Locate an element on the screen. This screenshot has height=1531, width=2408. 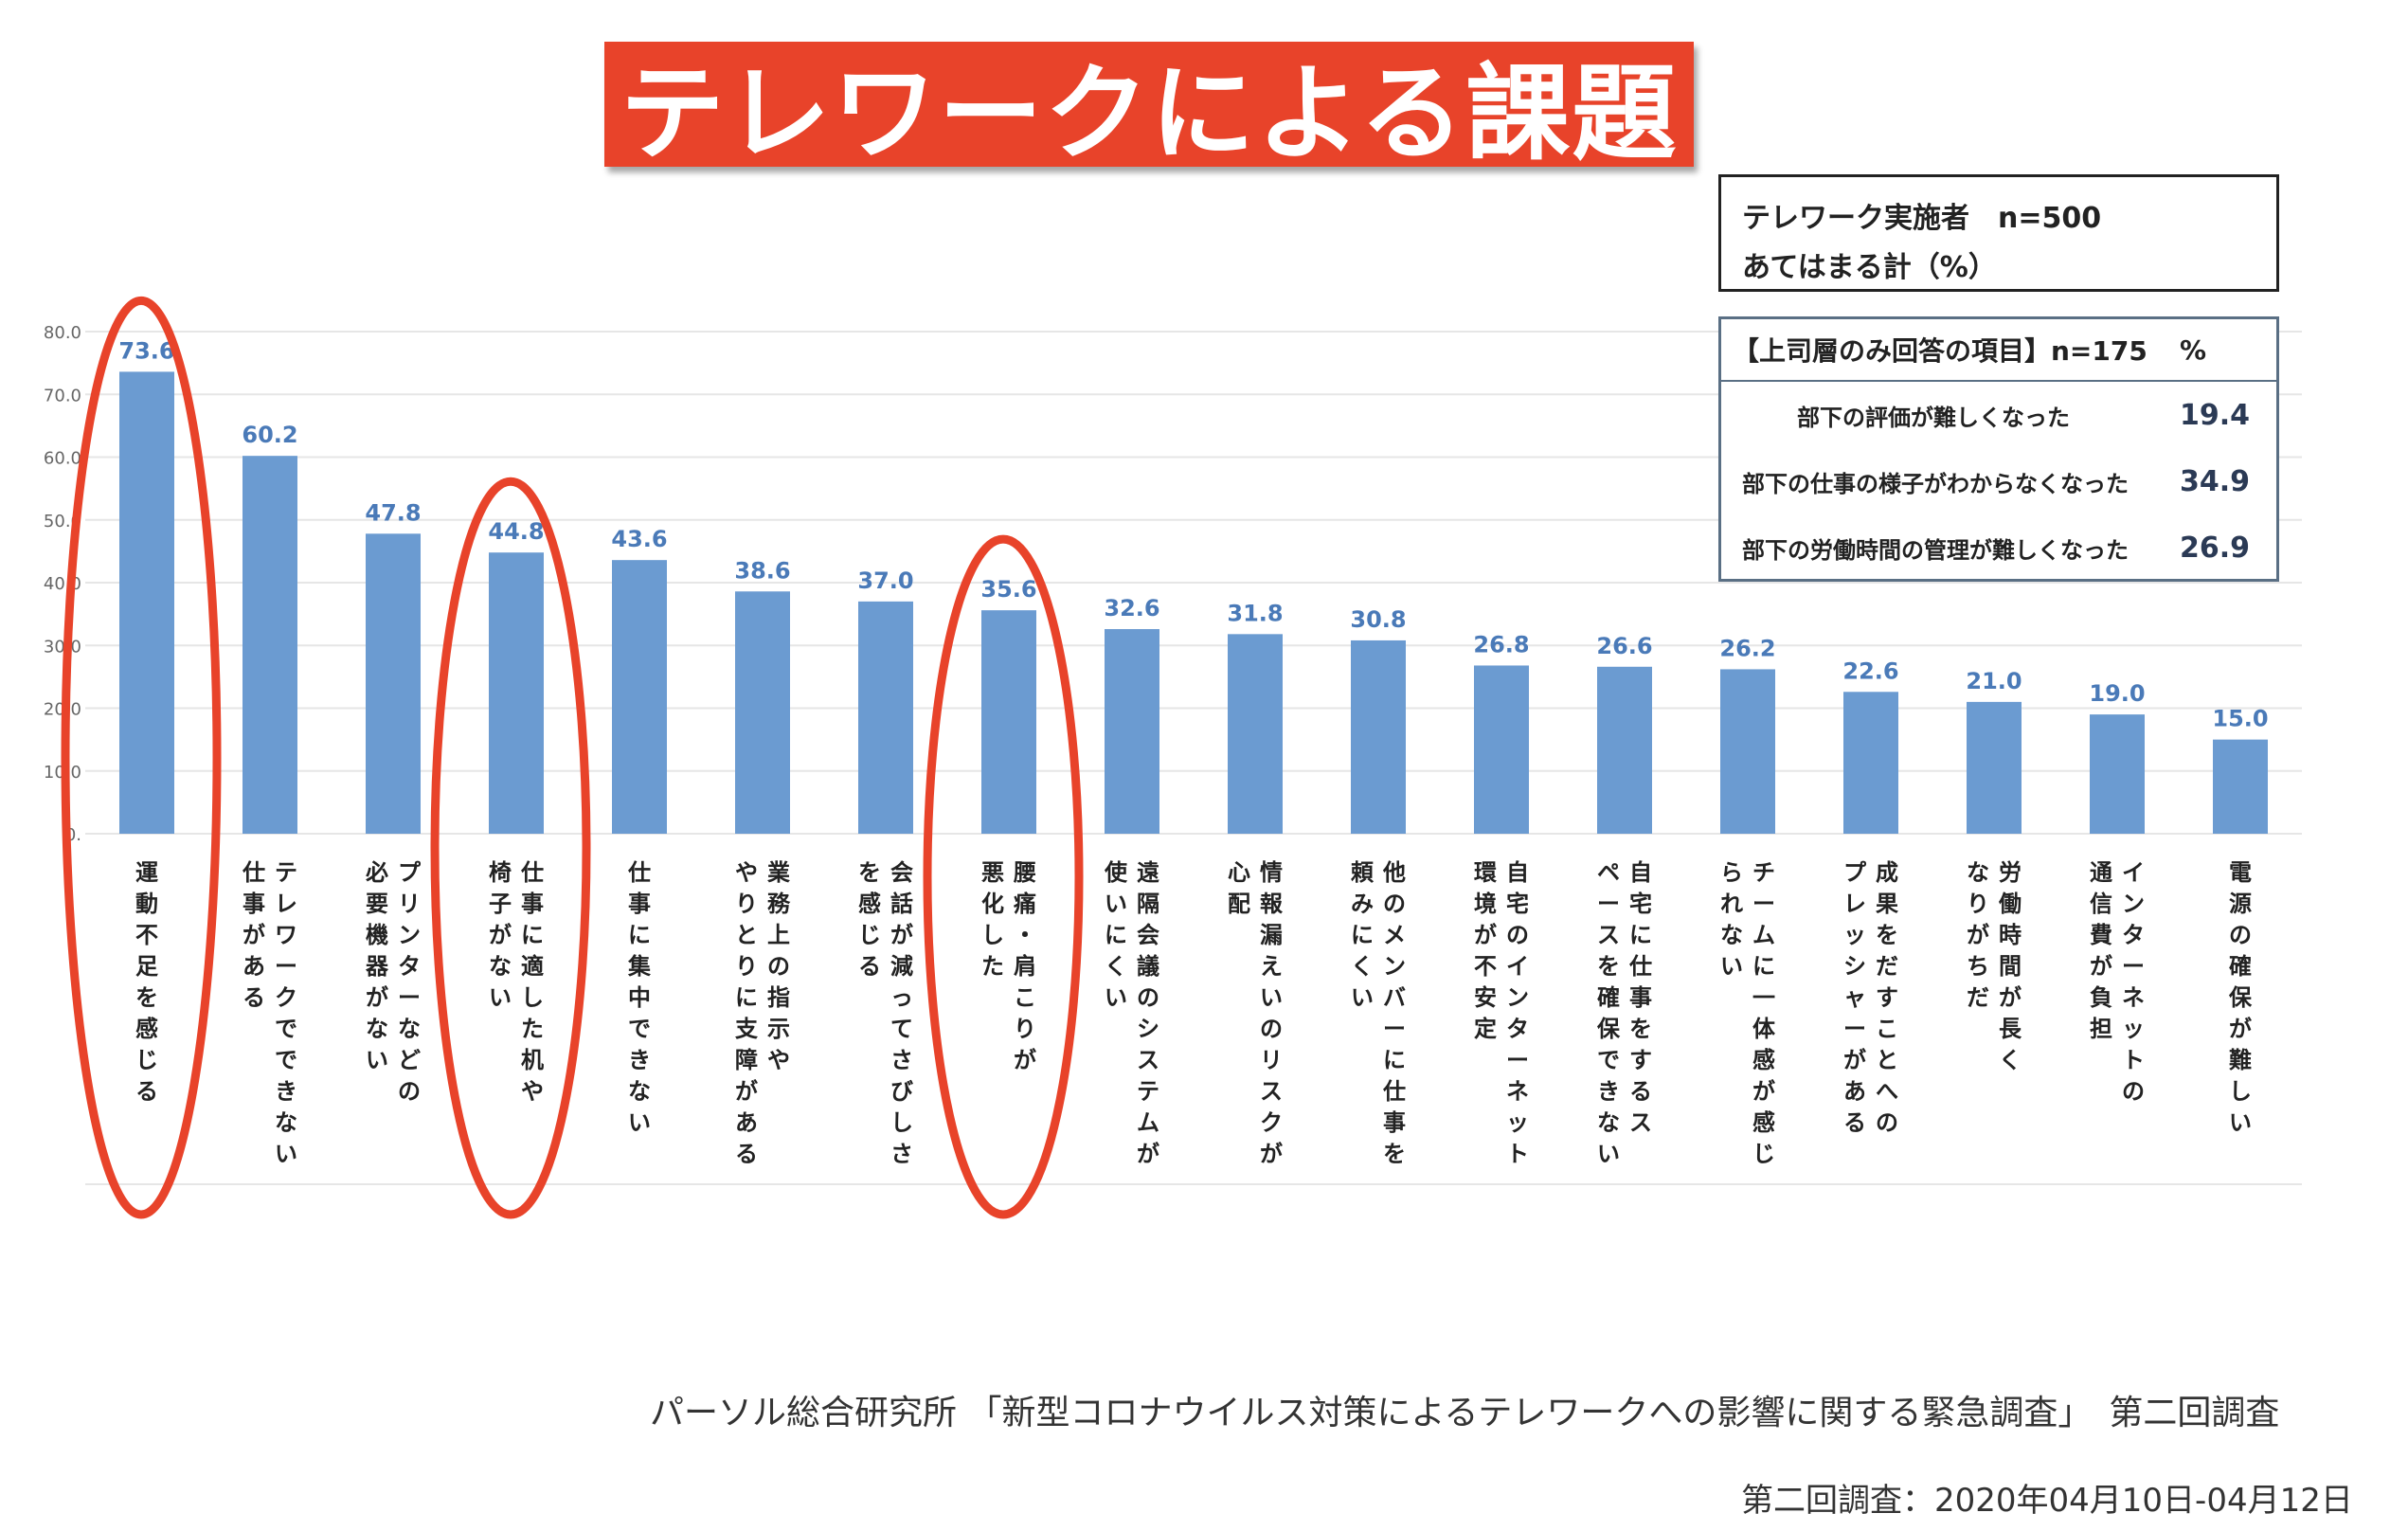
bar-value-label: 26.2 is located at coordinates (1747, 648).